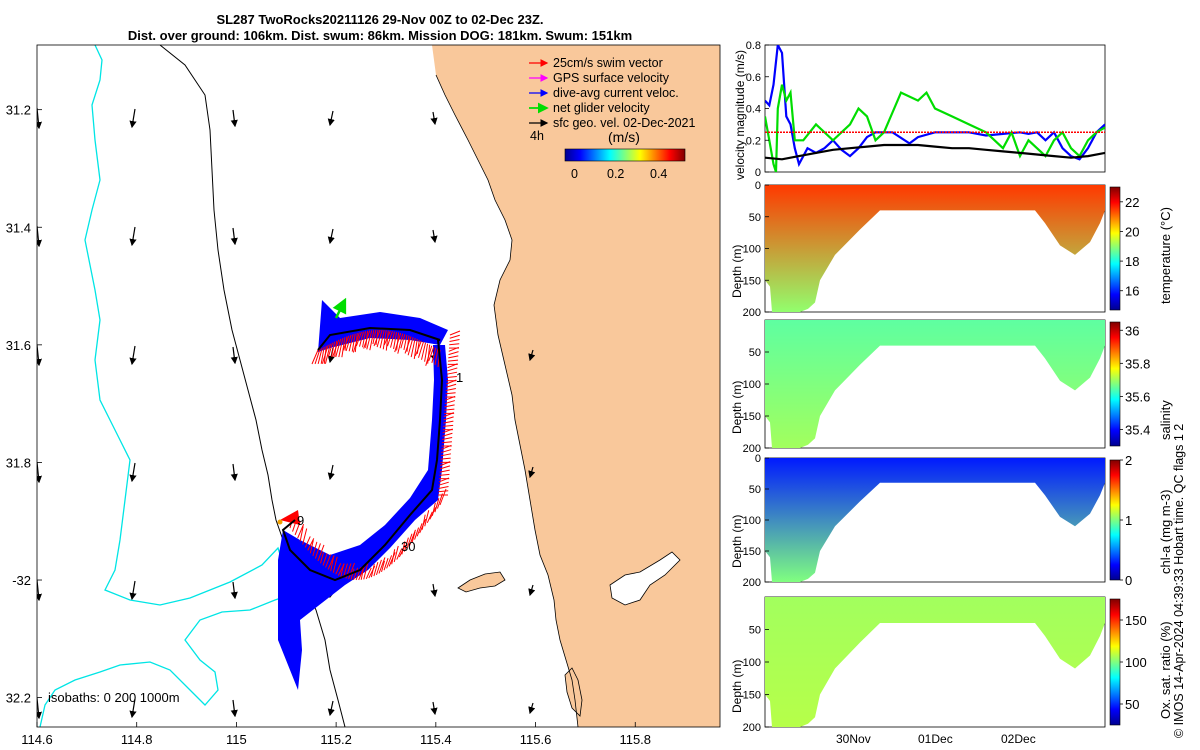 The height and width of the screenshot is (750, 1200). What do you see at coordinates (753, 46) in the screenshot?
I see `vel-ytick-label: 0.8` at bounding box center [753, 46].